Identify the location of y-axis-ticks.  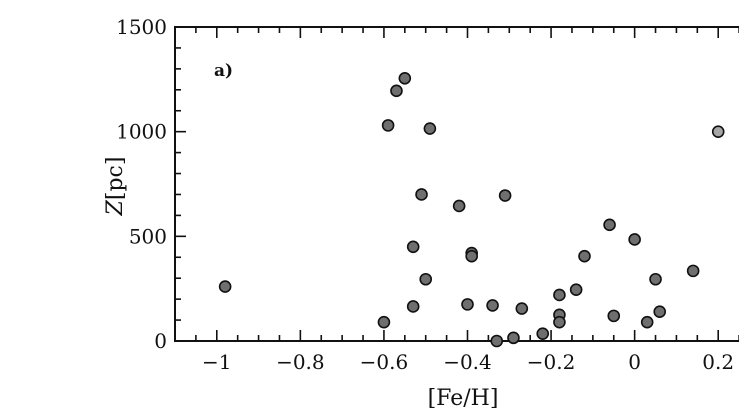
(180, 184).